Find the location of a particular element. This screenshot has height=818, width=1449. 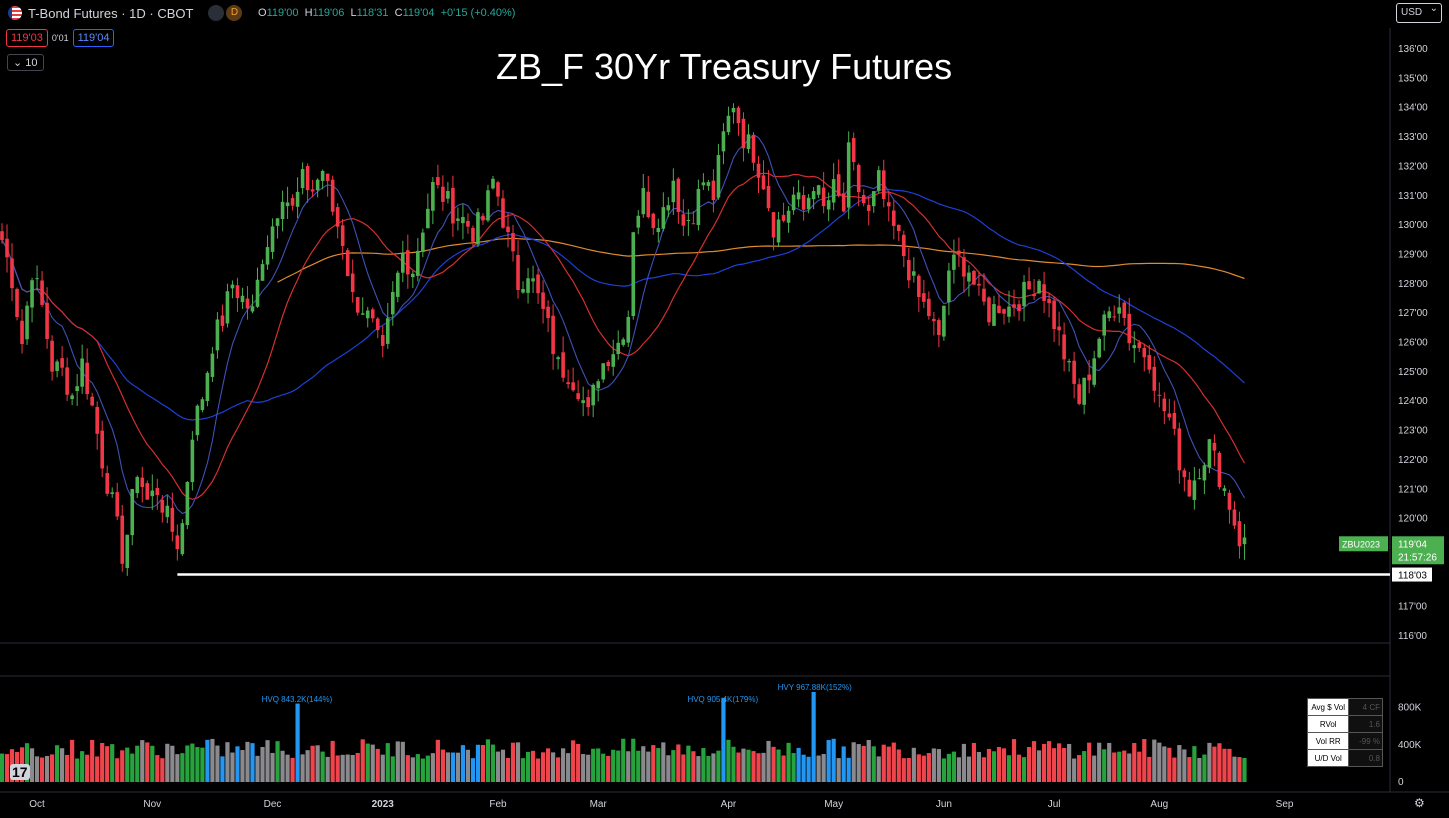

high-value: 119'06 is located at coordinates (328, 13).